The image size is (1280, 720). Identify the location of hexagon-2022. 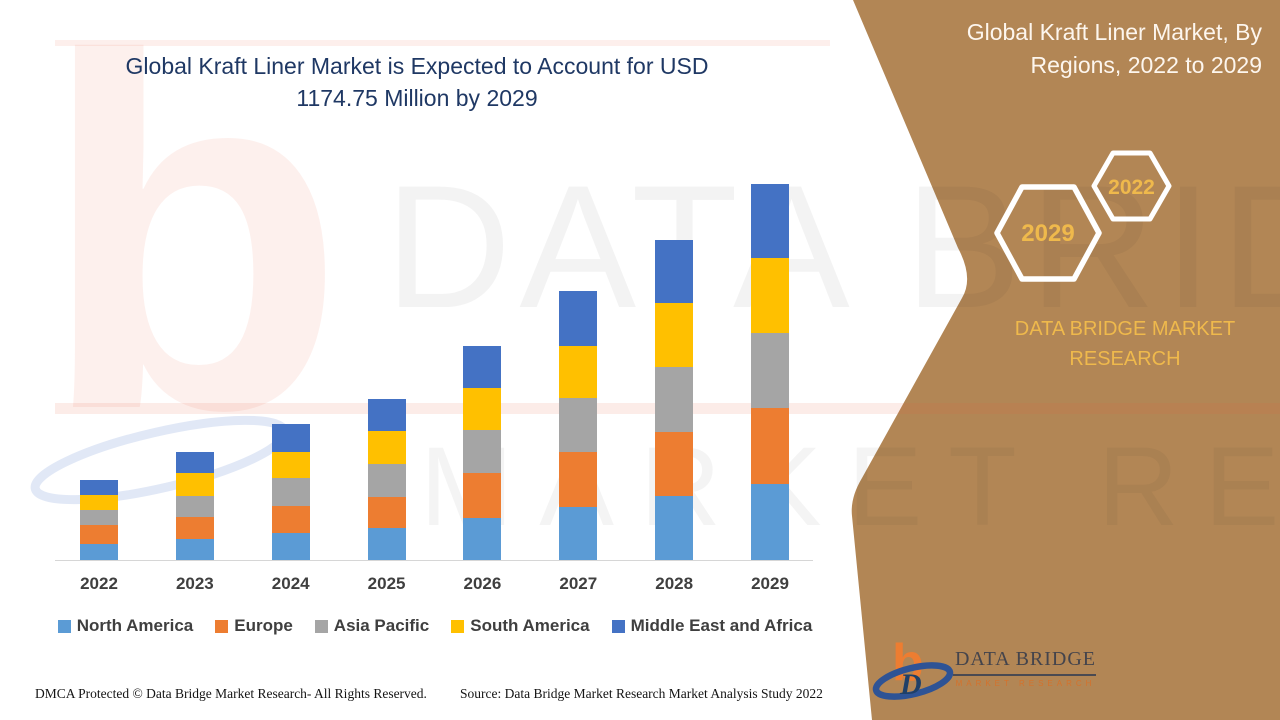
(1131, 186).